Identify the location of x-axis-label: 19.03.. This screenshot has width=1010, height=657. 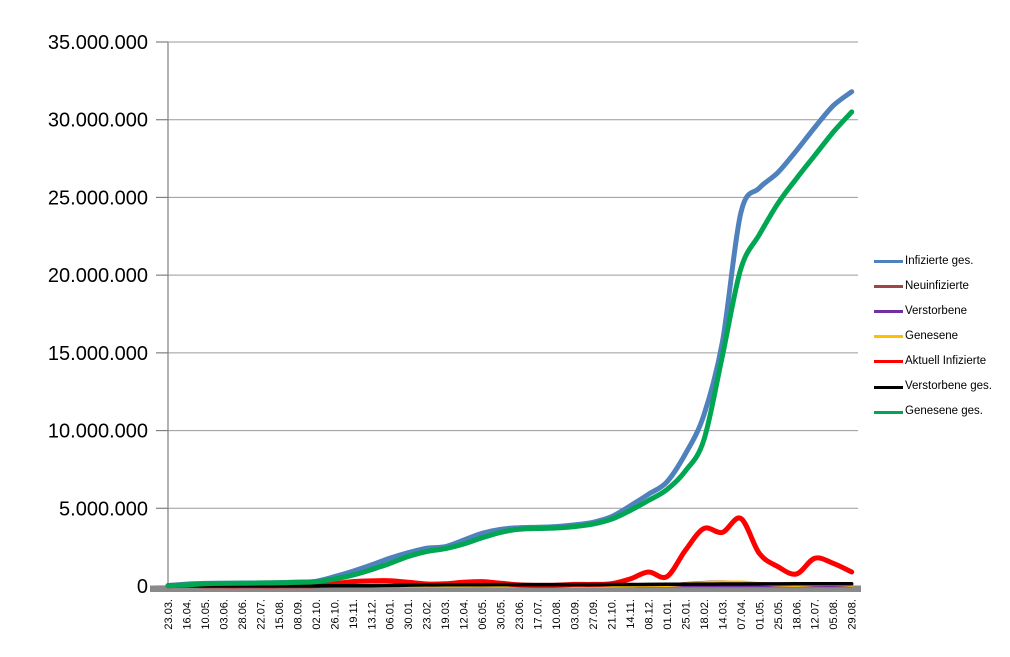
(446, 614).